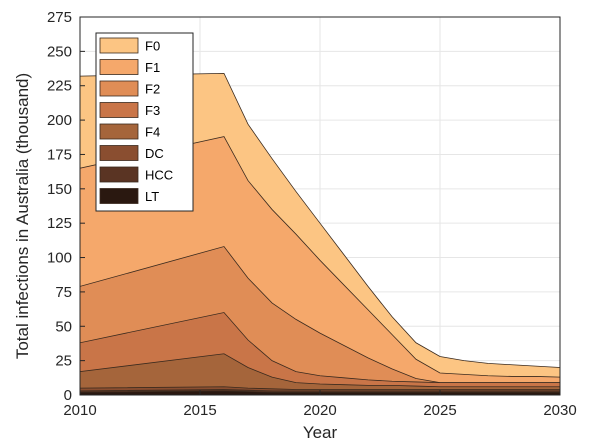 This screenshot has width=592, height=445. Describe the element at coordinates (320, 432) in the screenshot. I see `x-axis-title: Year` at that location.